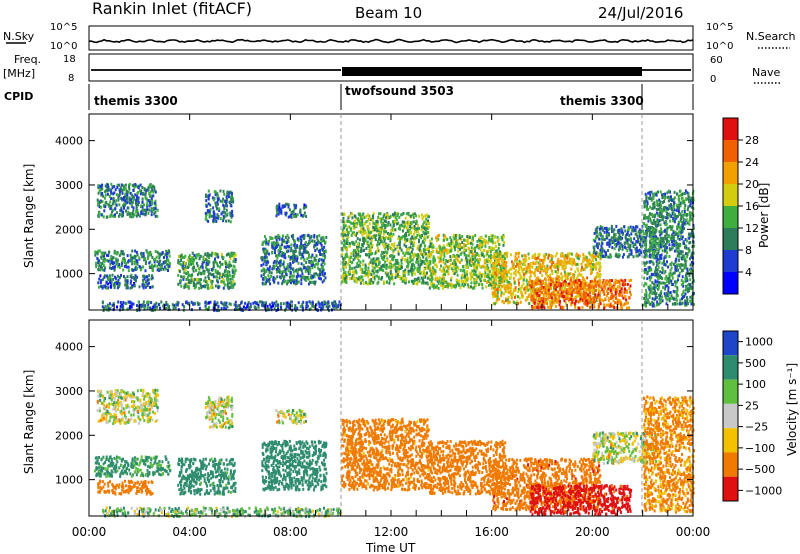 The image size is (800, 554). Describe the element at coordinates (69, 59) in the screenshot. I see `freq-tick-top: 18` at that location.